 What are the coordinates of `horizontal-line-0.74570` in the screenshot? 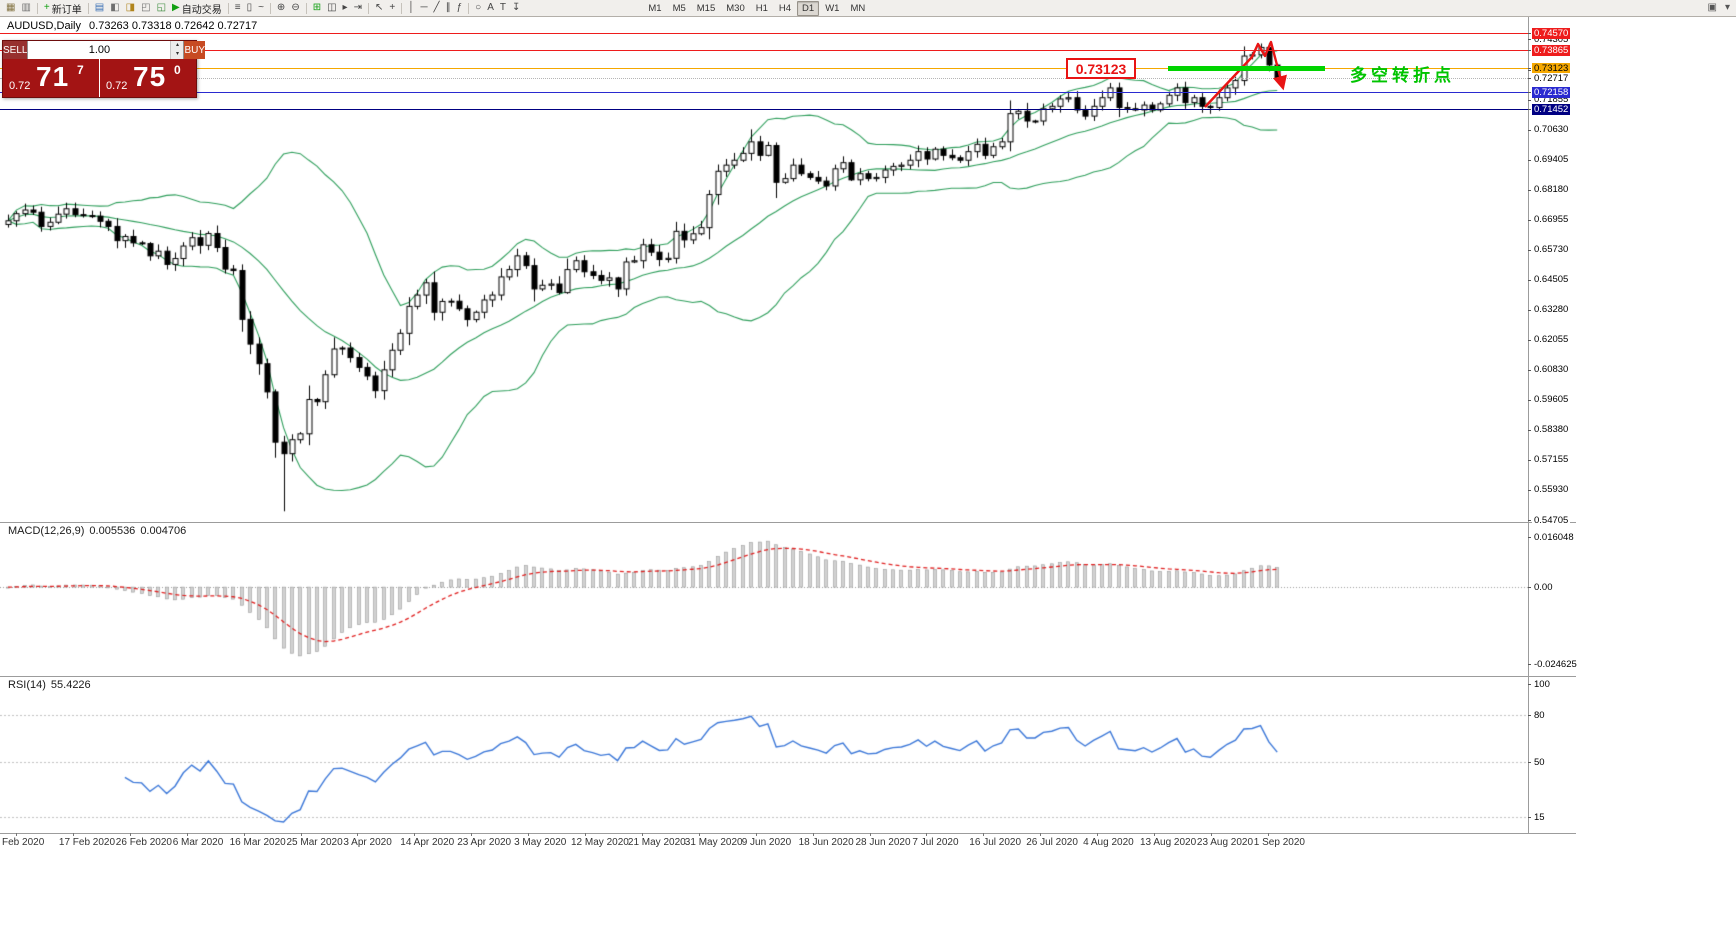 It's located at (764, 33).